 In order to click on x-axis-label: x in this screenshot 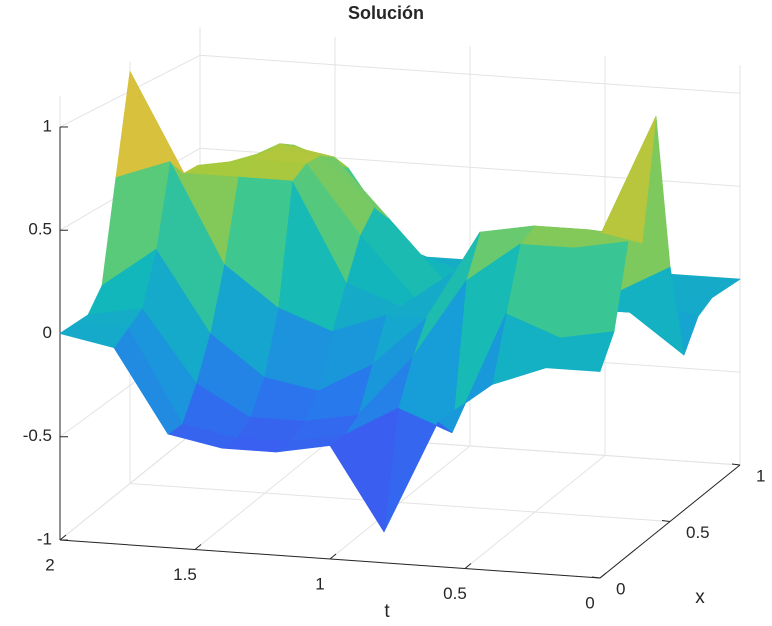, I will do `click(700, 597)`.